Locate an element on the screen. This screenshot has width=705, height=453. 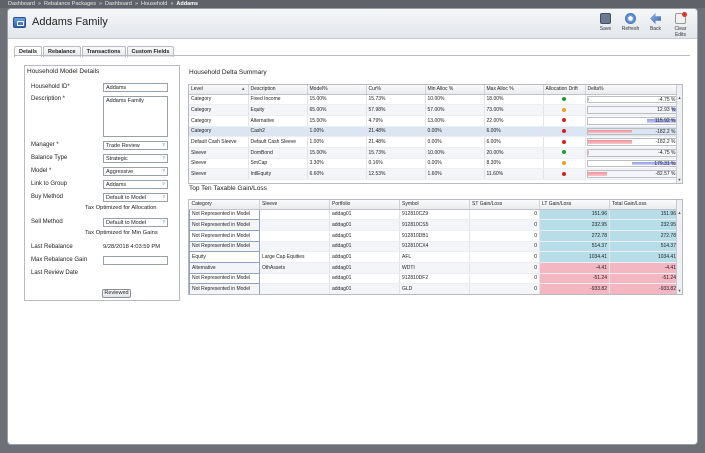
column-header: Max Alloc % is located at coordinates (514, 90).